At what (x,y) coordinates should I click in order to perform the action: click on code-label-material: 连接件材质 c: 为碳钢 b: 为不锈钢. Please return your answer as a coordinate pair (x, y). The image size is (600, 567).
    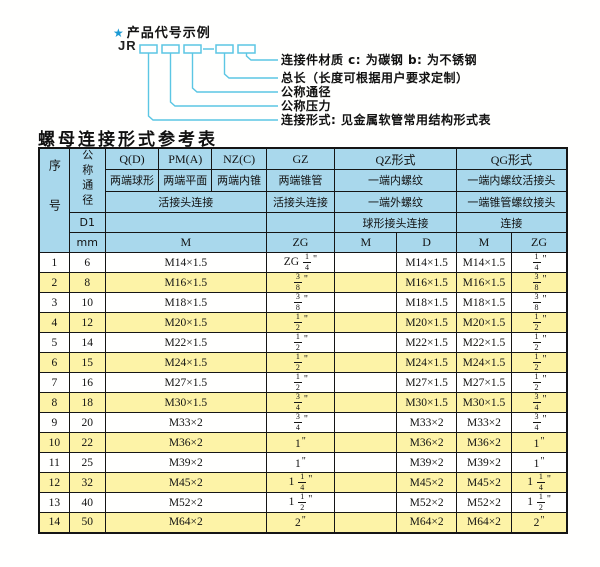
    Looking at the image, I should click on (379, 60).